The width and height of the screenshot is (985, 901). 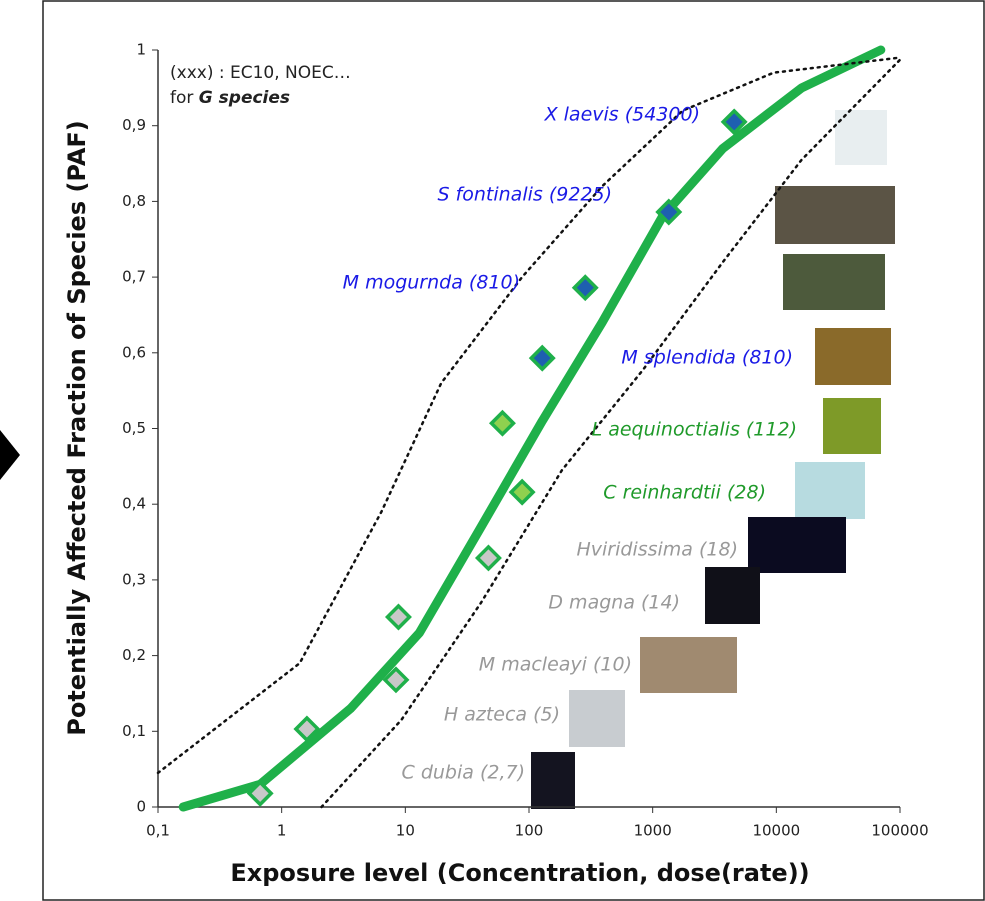 I want to click on x-tick-label: 0,1, so click(x=158, y=831).